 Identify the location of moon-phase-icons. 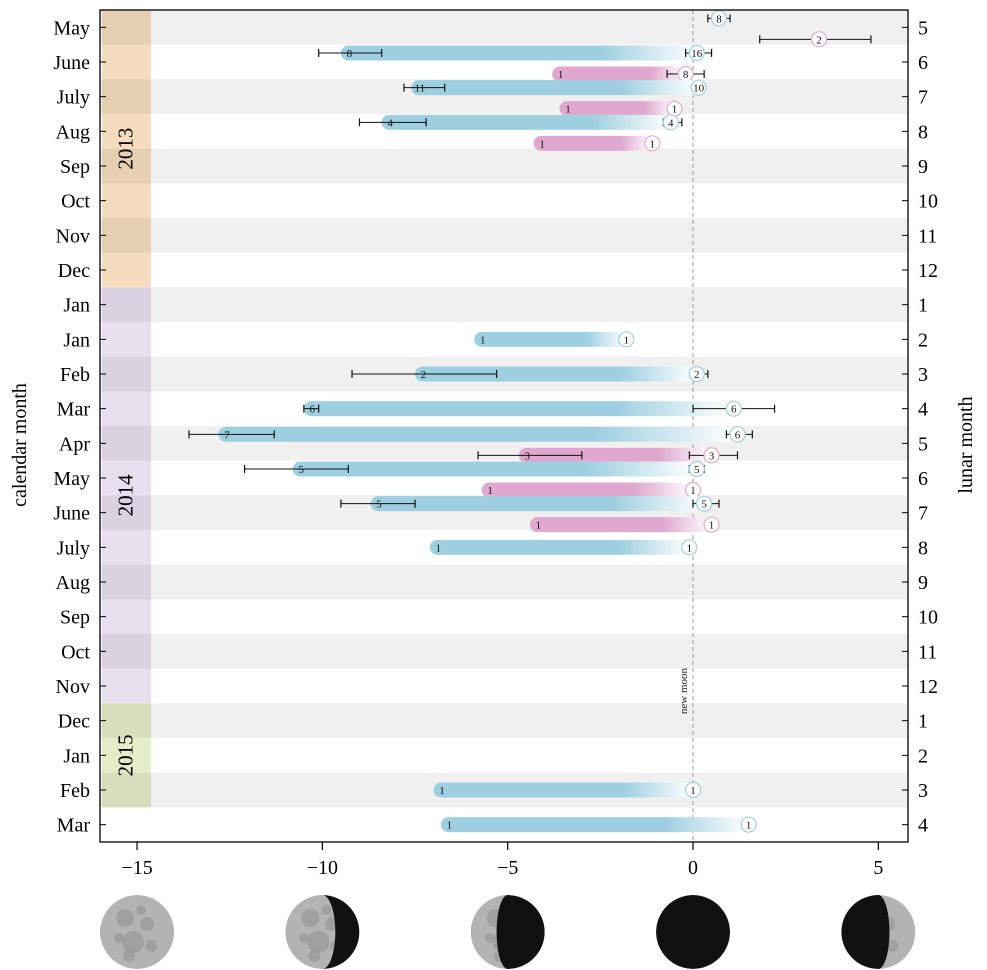
(508, 932).